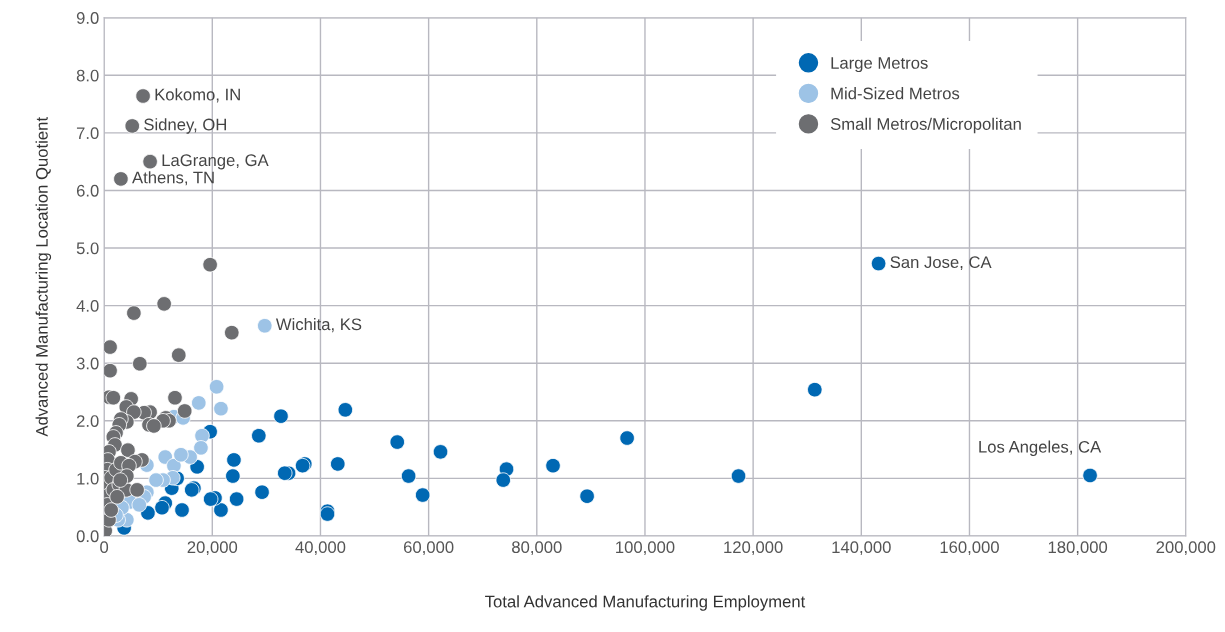  What do you see at coordinates (87, 306) in the screenshot?
I see `y-tick-label: 4.0` at bounding box center [87, 306].